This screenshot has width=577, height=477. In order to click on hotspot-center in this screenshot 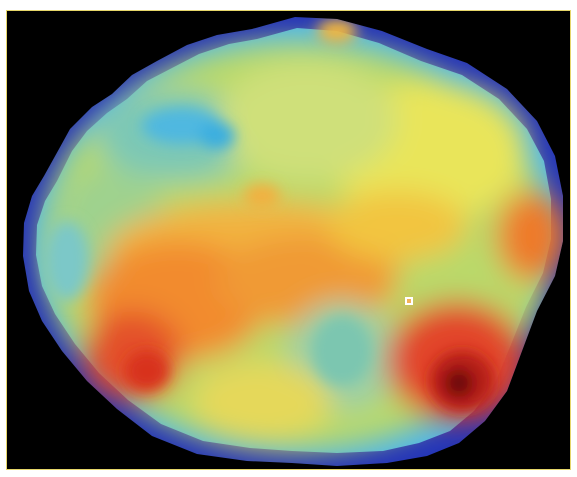, I will do `click(459, 383)`.